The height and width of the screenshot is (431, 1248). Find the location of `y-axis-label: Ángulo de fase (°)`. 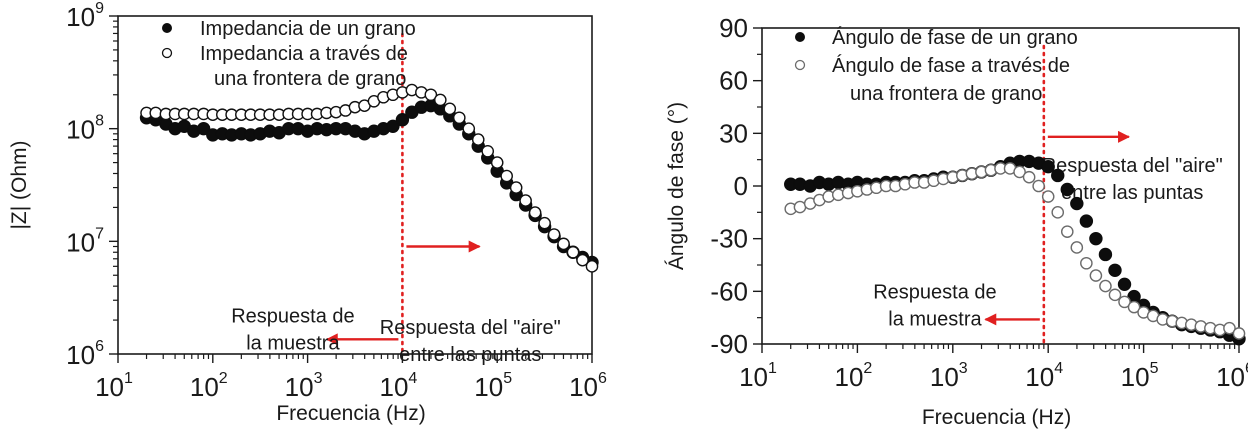

y-axis-label: Ángulo de fase (°) is located at coordinates (676, 186).